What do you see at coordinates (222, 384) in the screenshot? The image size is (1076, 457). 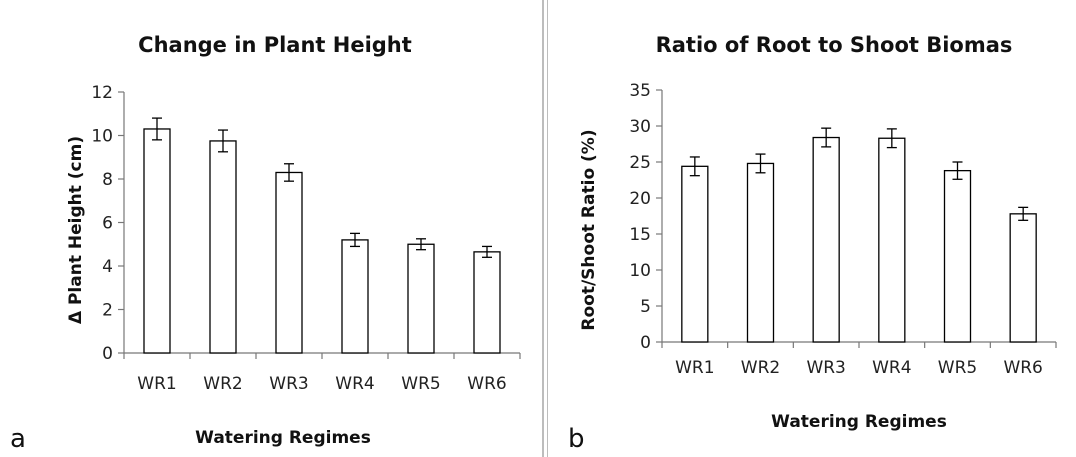 I see `chart-a-x-tick-label: WR2` at bounding box center [222, 384].